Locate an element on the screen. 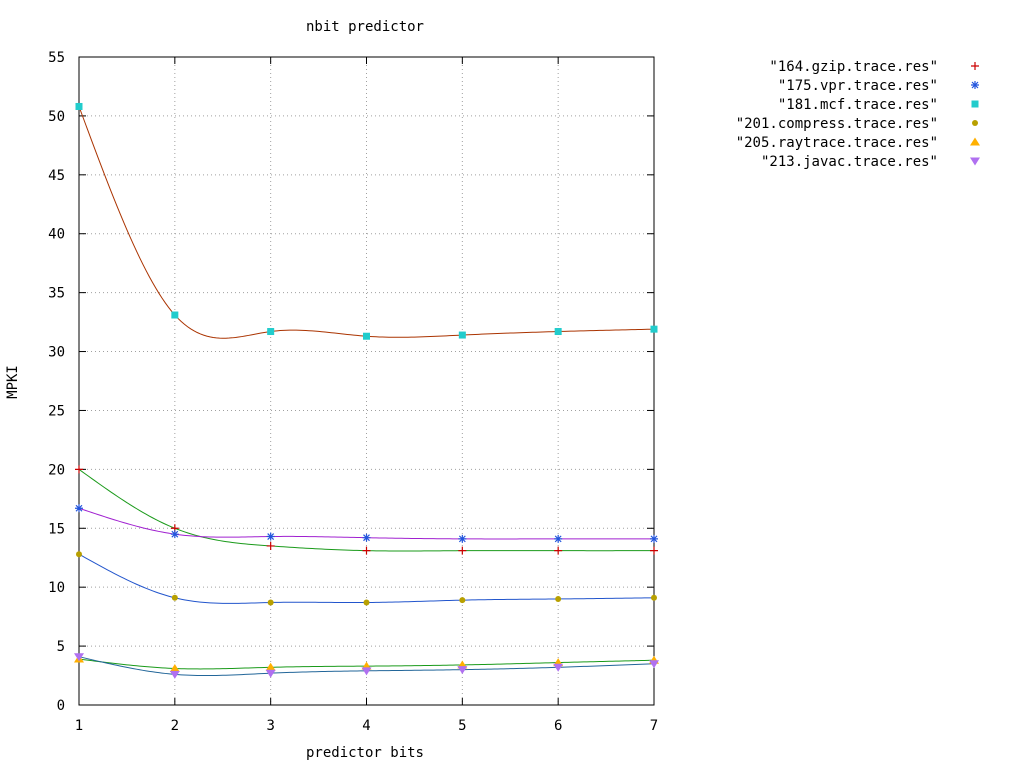  legend-label: "201.compress.trace.res" is located at coordinates (837, 124).